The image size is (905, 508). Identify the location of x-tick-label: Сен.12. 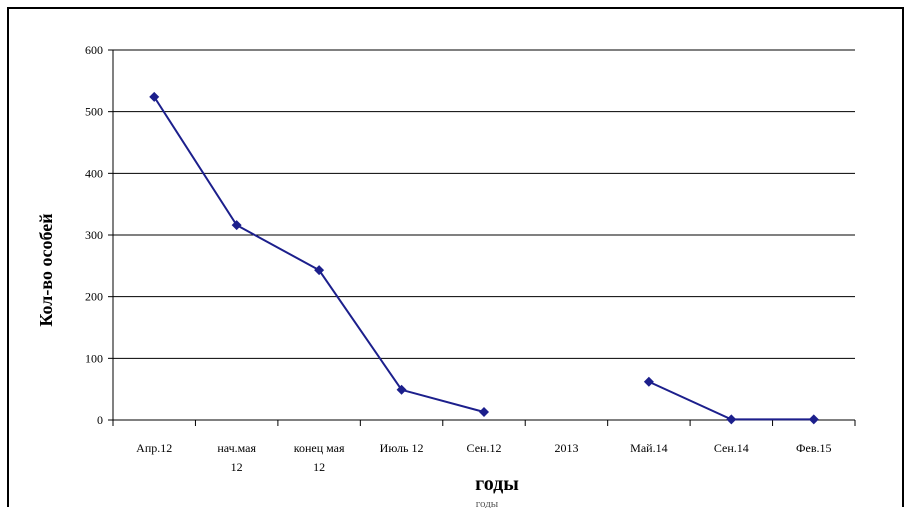
(484, 448).